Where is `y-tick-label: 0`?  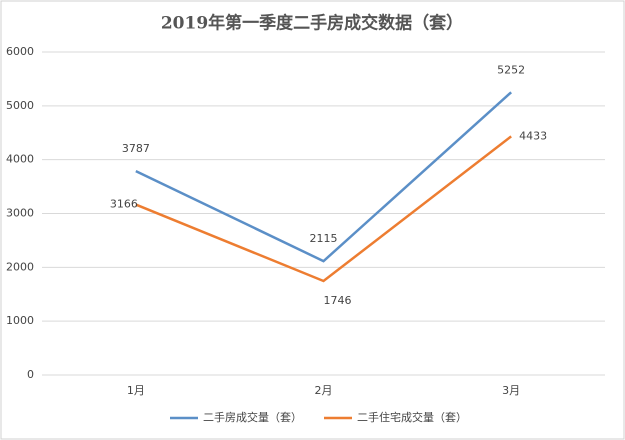
y-tick-label: 0 is located at coordinates (30, 374).